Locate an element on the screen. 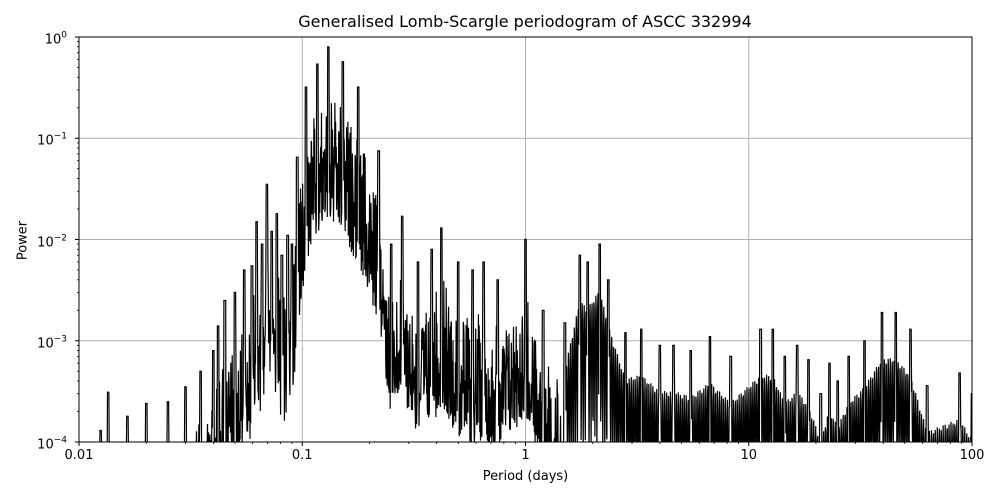  x-tick-label: 0.1 is located at coordinates (302, 455).